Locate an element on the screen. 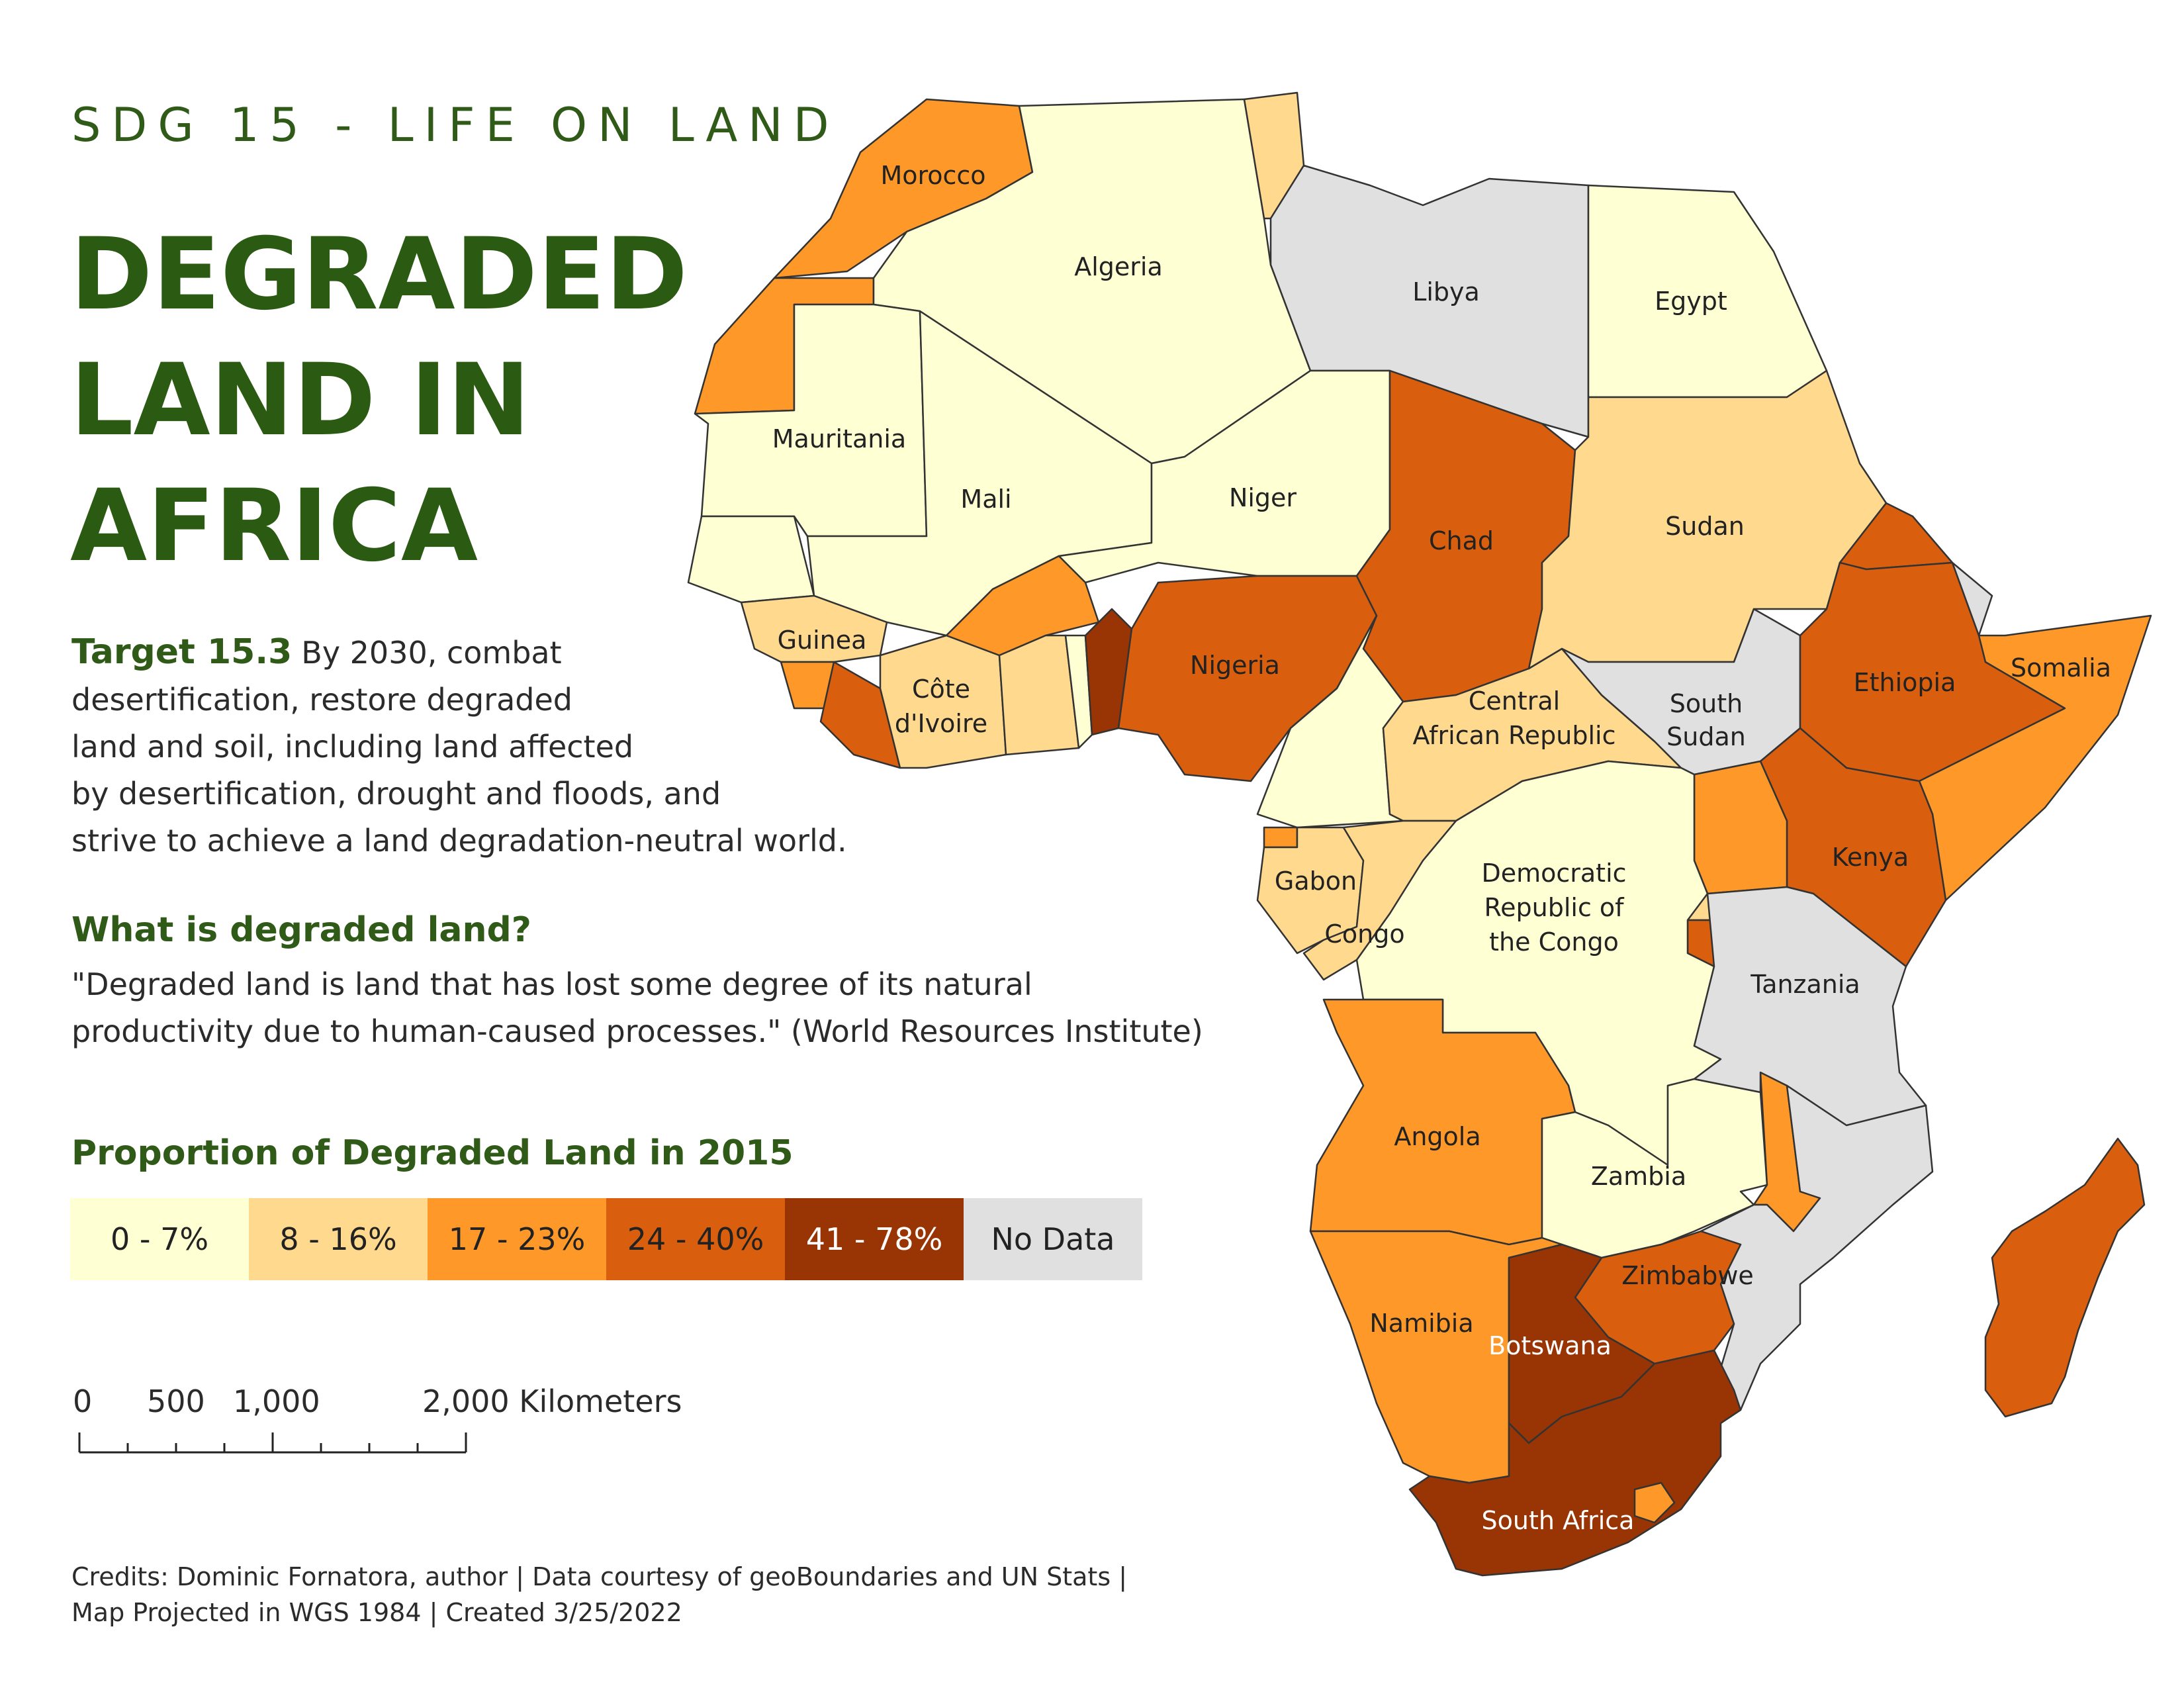 The width and height of the screenshot is (2184, 1688). label-ethiopia: Ethiopia is located at coordinates (1905, 682).